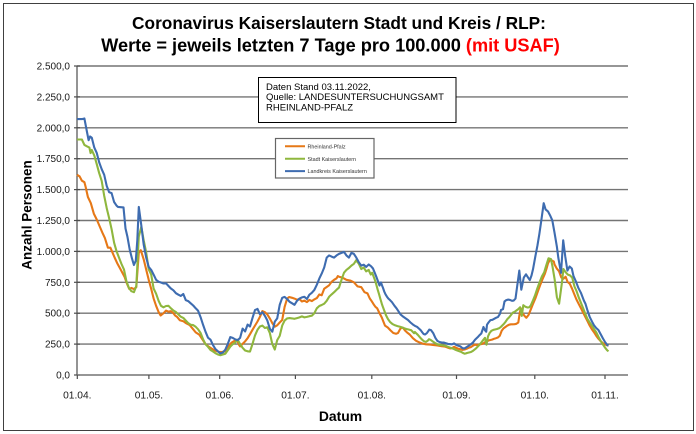 This screenshot has height=434, width=696. Describe the element at coordinates (27, 215) in the screenshot. I see `svg-text: Anzahl Personen` at that location.